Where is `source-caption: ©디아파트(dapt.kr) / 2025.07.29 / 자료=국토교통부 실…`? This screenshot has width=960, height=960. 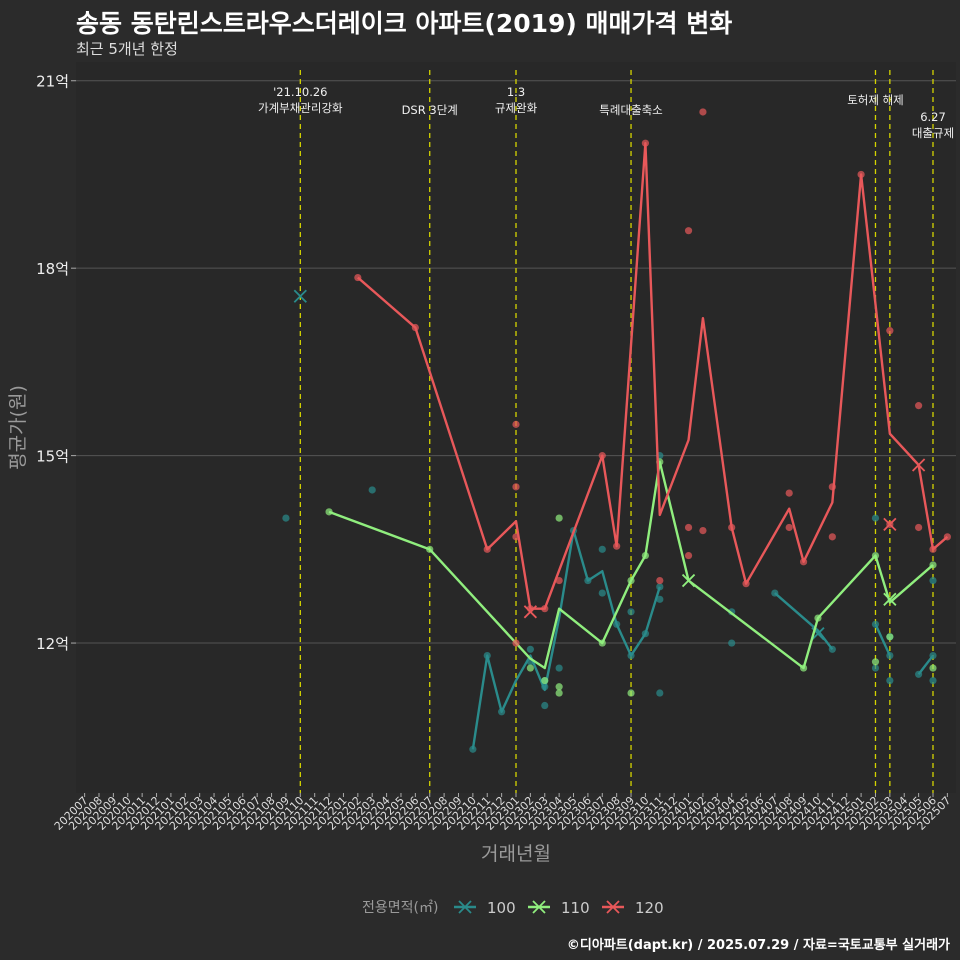
source-caption: ©디아파트(dapt.kr) / 2025.07.29 / 자료=국토교통부 실… is located at coordinates (758, 945).